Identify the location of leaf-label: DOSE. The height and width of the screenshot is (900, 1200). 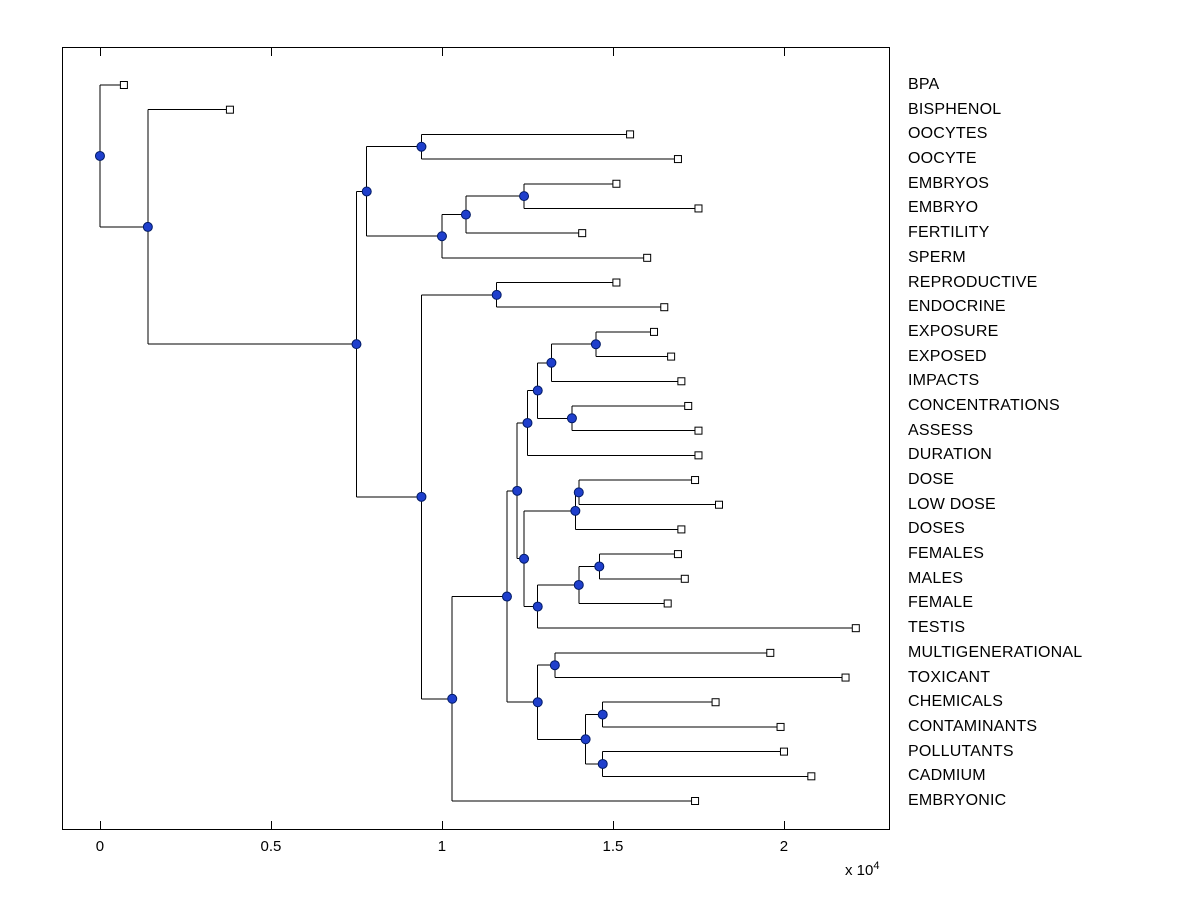
(931, 480).